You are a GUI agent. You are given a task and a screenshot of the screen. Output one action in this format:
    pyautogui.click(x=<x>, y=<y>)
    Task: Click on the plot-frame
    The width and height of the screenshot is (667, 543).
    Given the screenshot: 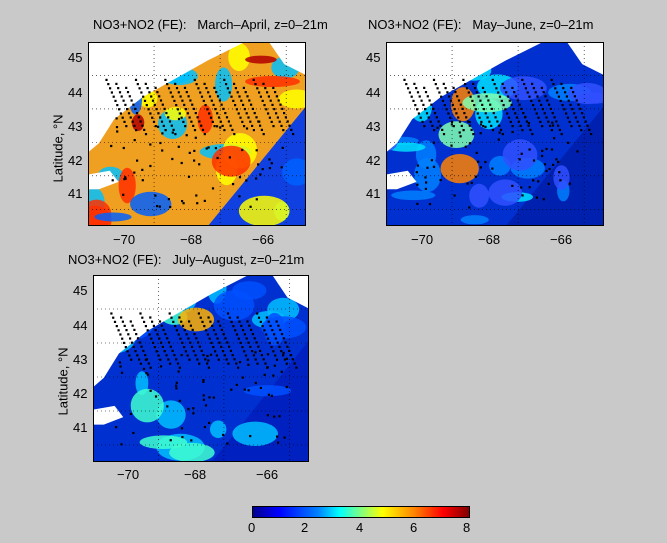 What is the action you would take?
    pyautogui.click(x=201, y=368)
    